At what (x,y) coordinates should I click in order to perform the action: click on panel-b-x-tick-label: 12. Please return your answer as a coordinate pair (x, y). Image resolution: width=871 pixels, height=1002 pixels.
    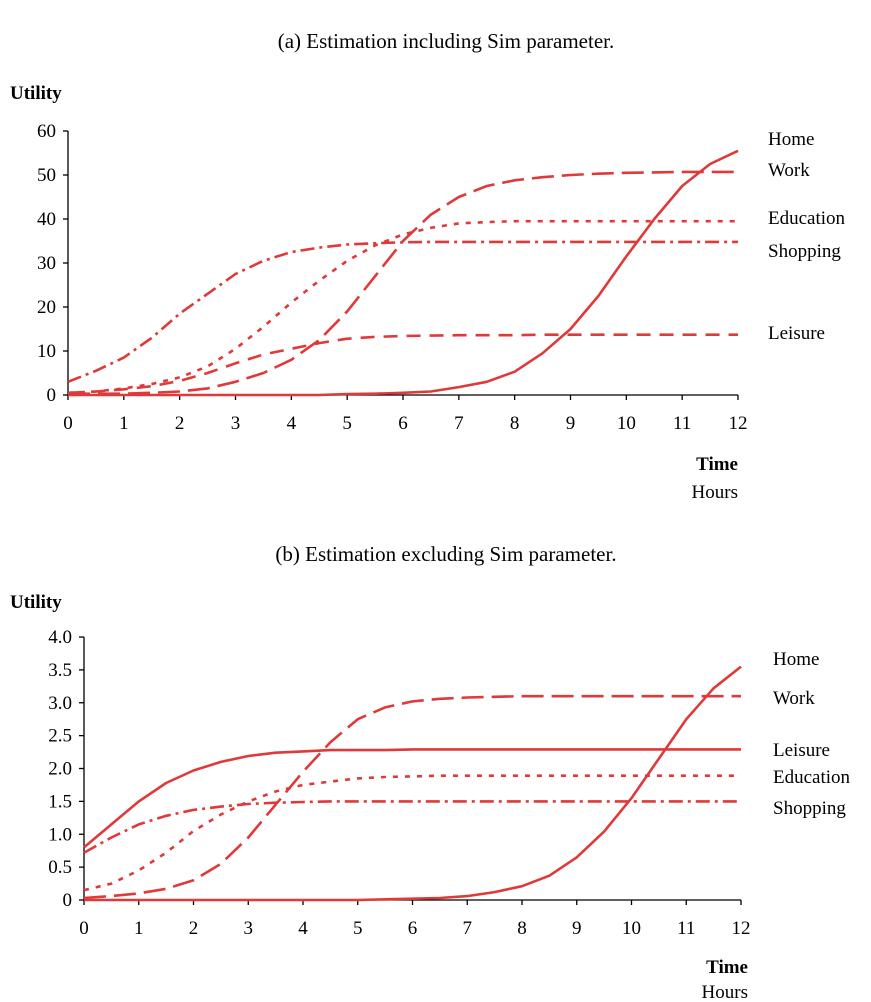
    Looking at the image, I should click on (741, 928).